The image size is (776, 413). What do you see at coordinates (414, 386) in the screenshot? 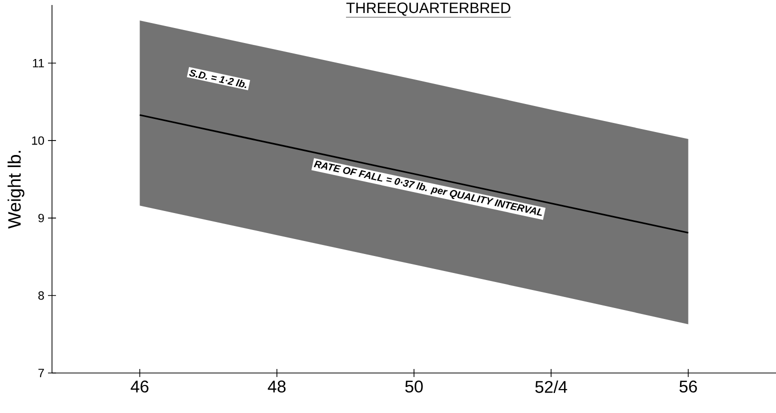
I see `x-tick-label: 50` at bounding box center [414, 386].